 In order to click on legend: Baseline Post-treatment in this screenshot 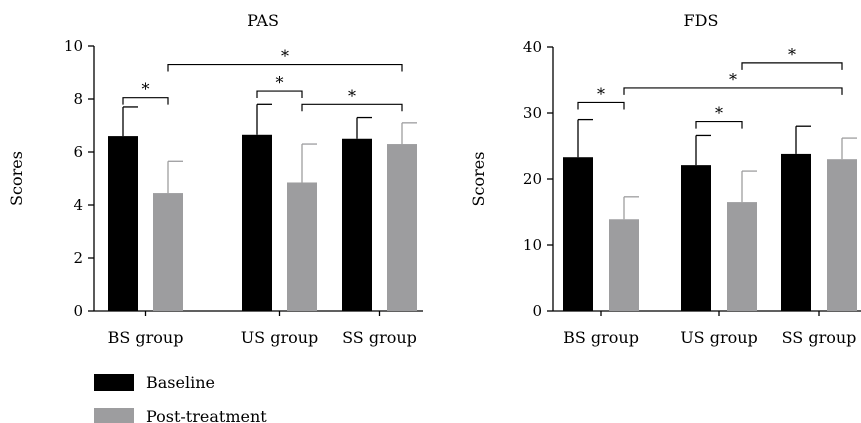, I will do `click(180, 398)`.